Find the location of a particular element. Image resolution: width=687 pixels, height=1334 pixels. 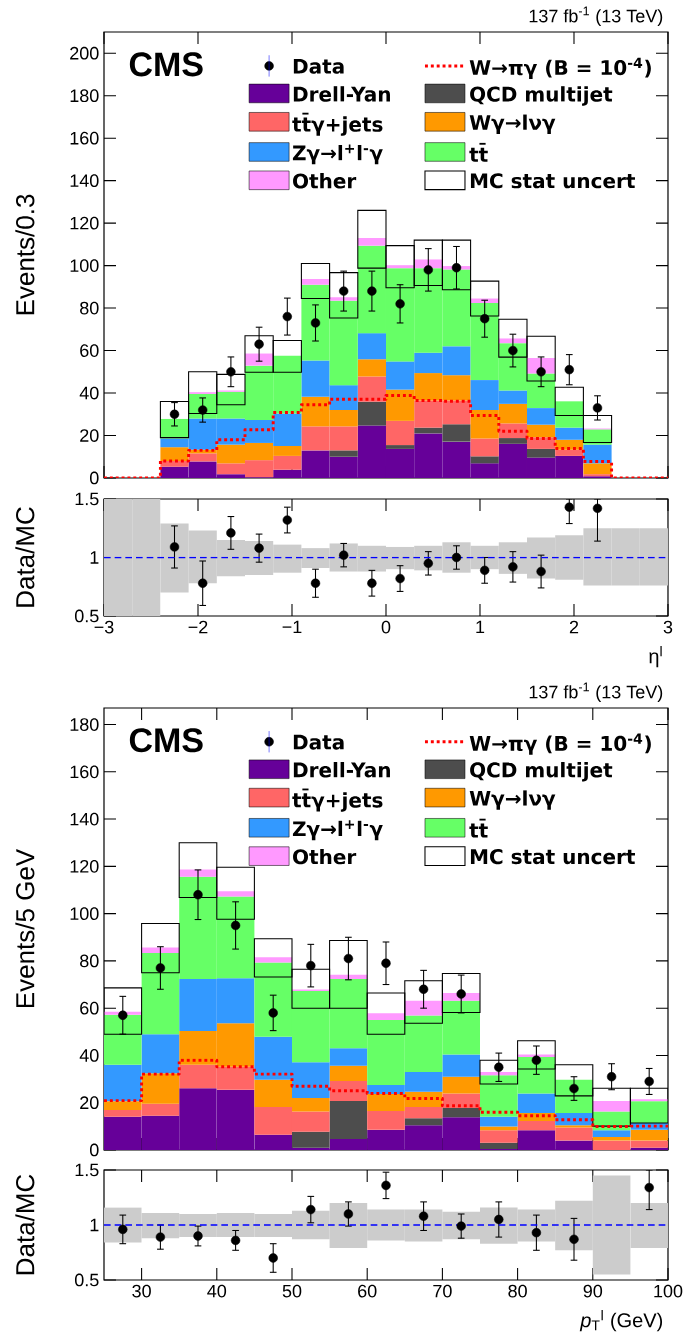

y-tick-label: 20 is located at coordinates (89, 1103).